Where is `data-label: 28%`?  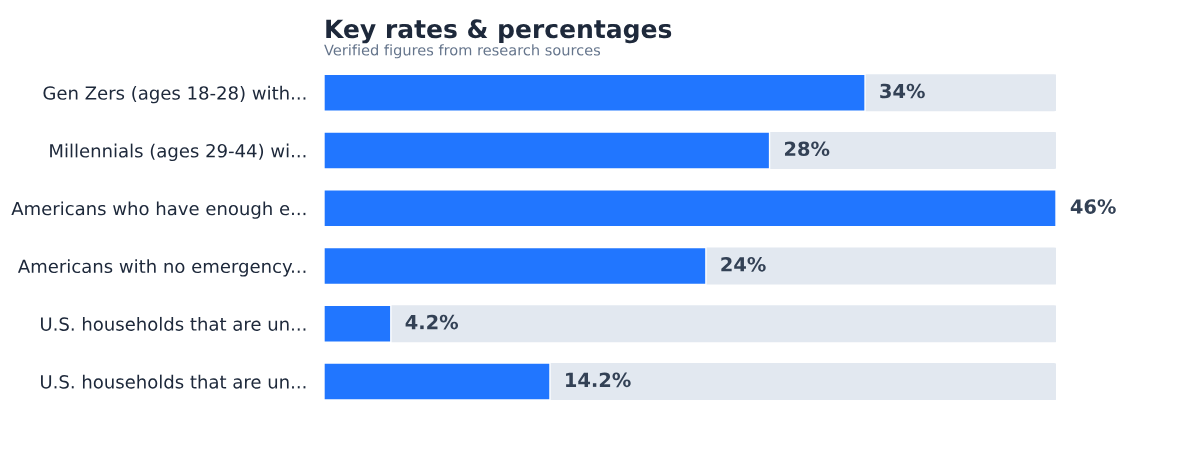
data-label: 28% is located at coordinates (807, 149).